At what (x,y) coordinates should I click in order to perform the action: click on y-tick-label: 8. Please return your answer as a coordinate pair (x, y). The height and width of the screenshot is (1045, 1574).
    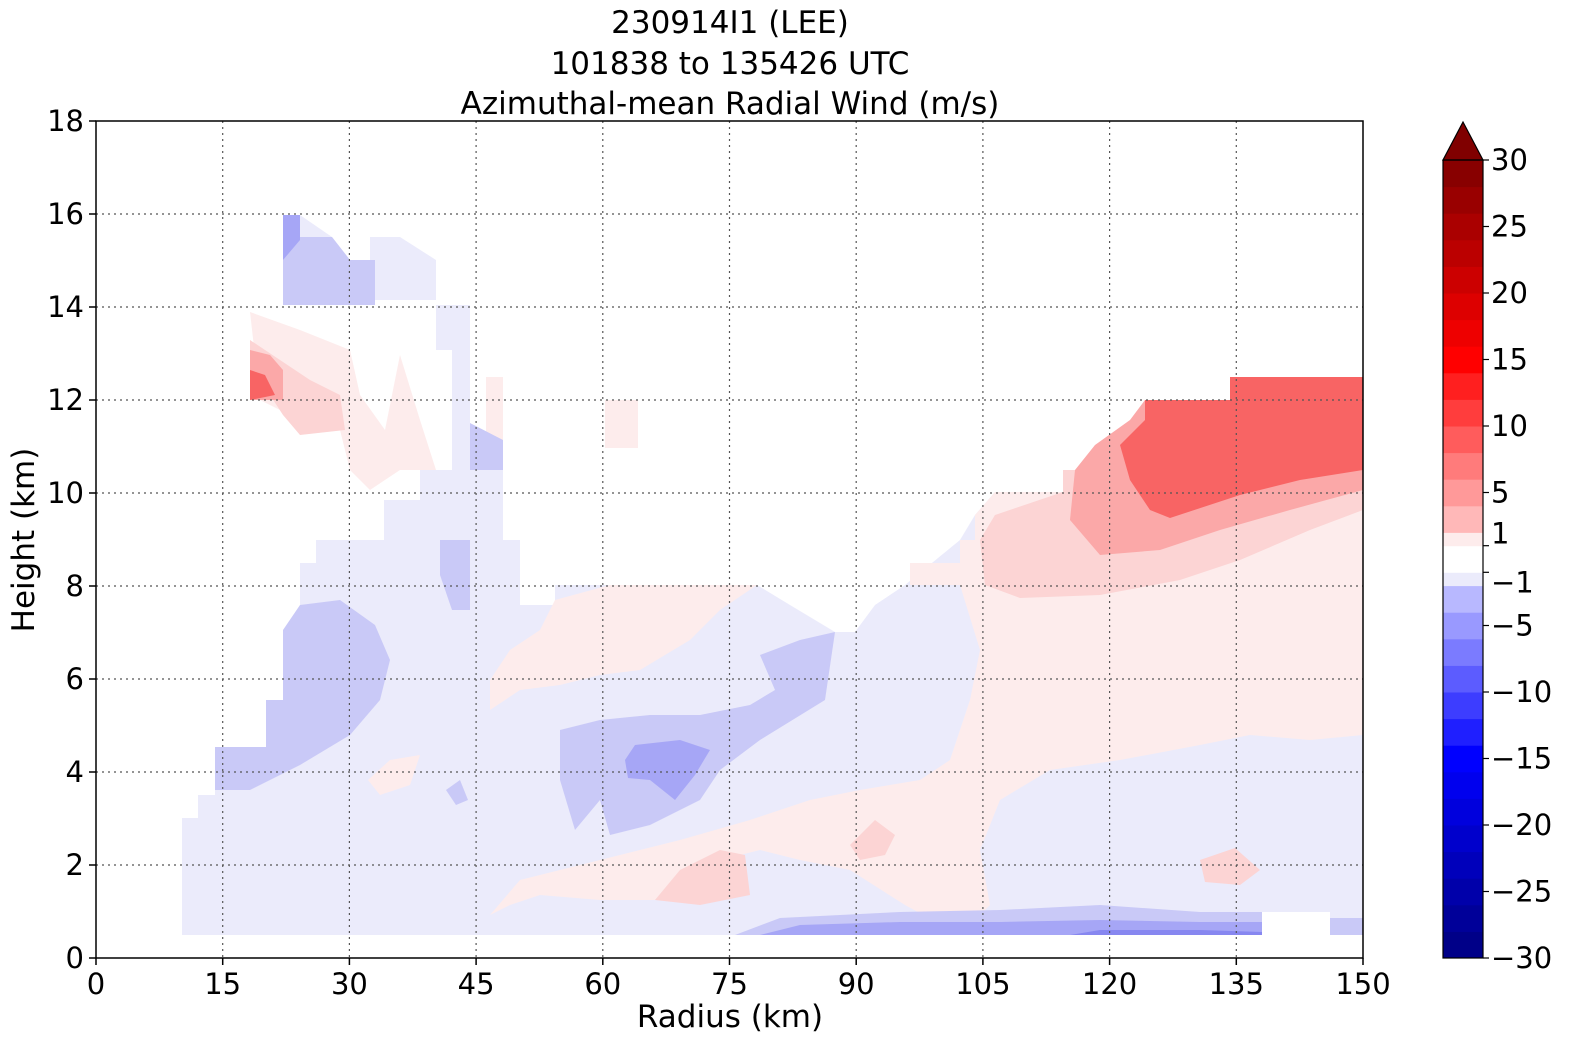
    Looking at the image, I should click on (75, 586).